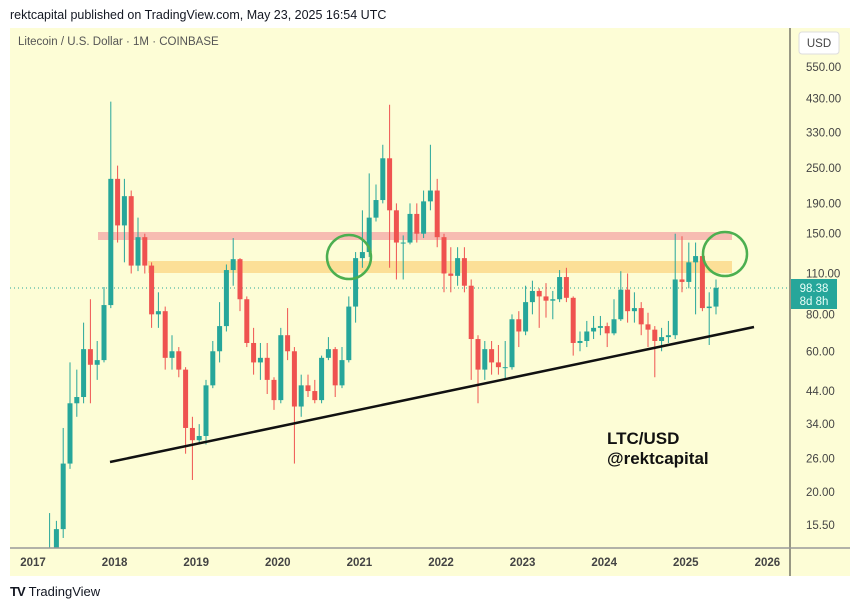 The image size is (860, 608). I want to click on currency-button, so click(819, 43).